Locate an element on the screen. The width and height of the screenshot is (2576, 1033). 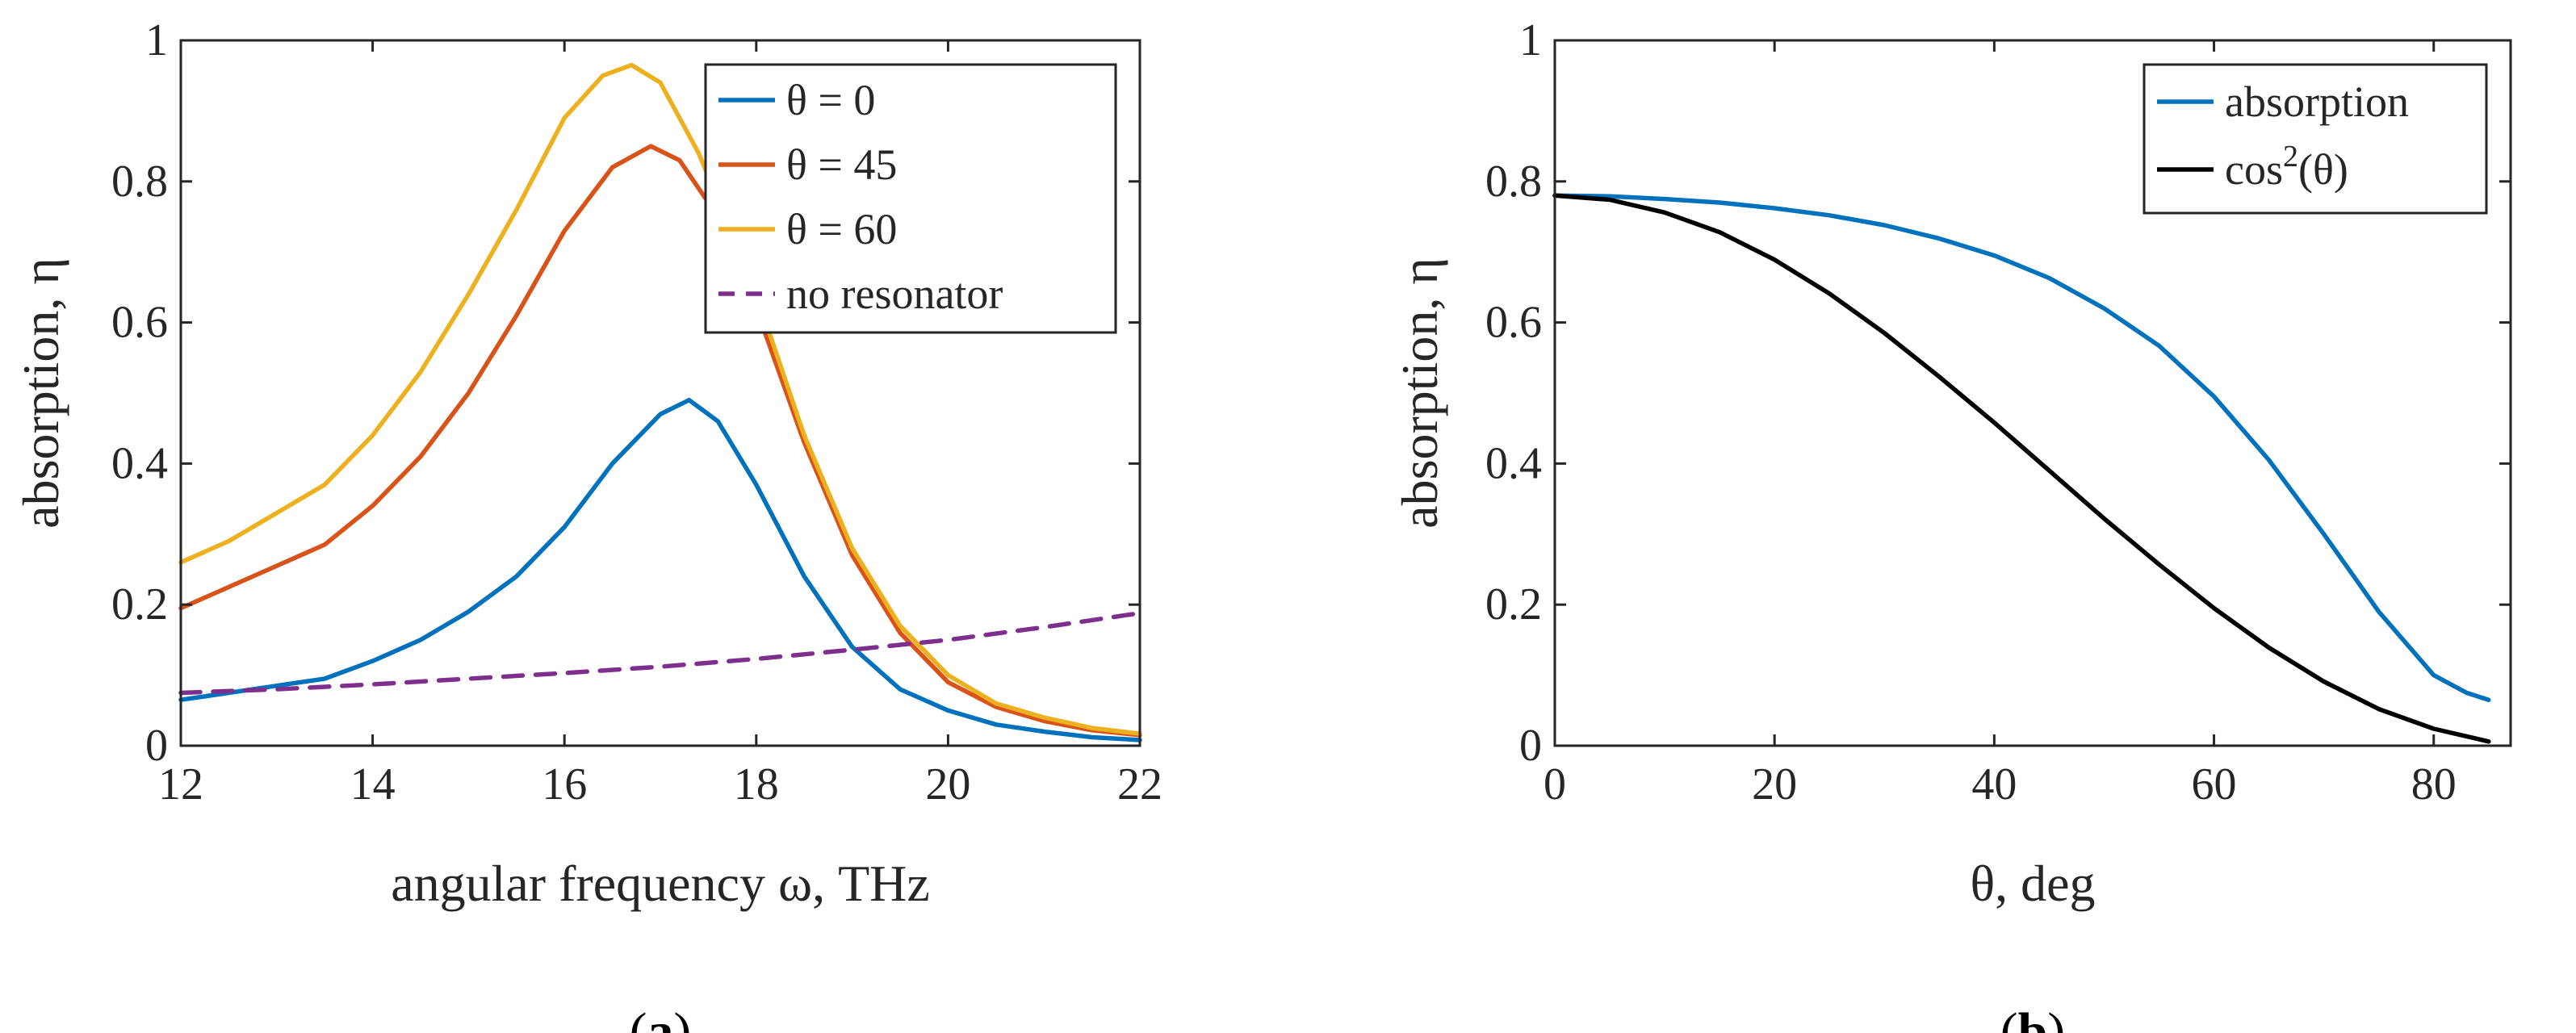
panel-b-ylabel: absorption, η is located at coordinates (1419, 393).